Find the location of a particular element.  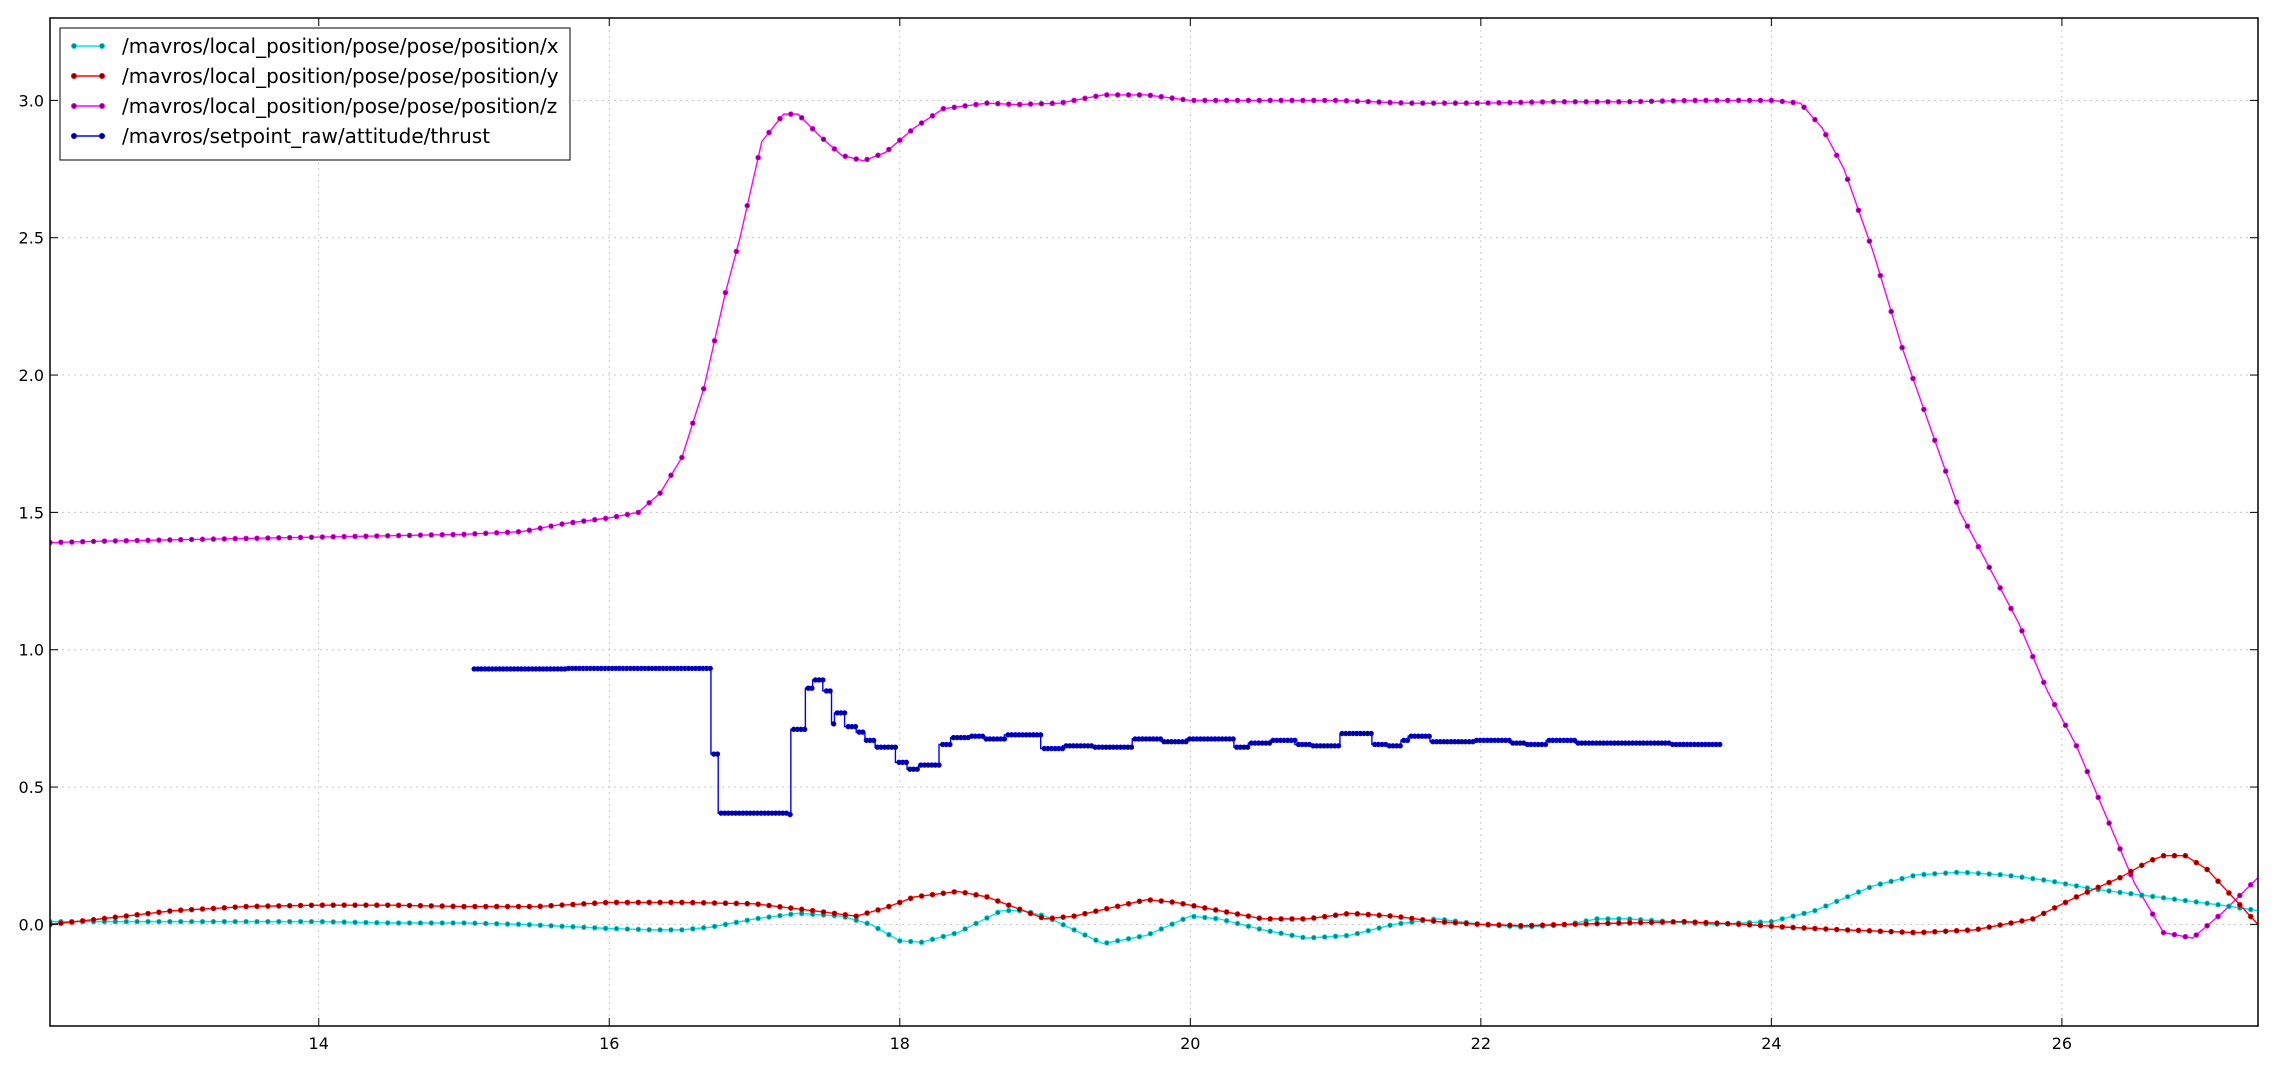

y-tick-label: 0.5 is located at coordinates (31, 787).